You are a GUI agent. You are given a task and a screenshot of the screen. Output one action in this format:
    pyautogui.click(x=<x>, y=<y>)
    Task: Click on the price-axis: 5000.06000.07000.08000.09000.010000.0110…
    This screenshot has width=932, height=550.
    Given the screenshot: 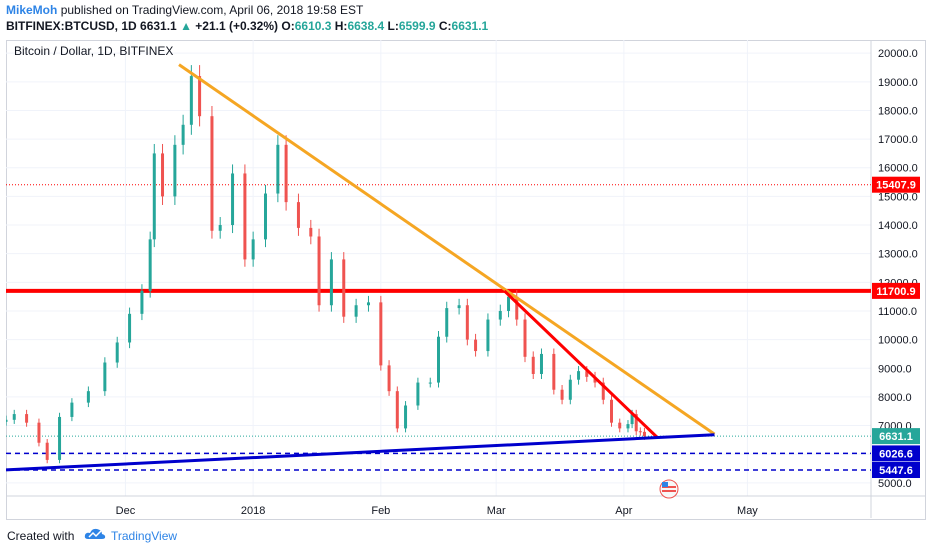 What is the action you would take?
    pyautogui.click(x=898, y=269)
    